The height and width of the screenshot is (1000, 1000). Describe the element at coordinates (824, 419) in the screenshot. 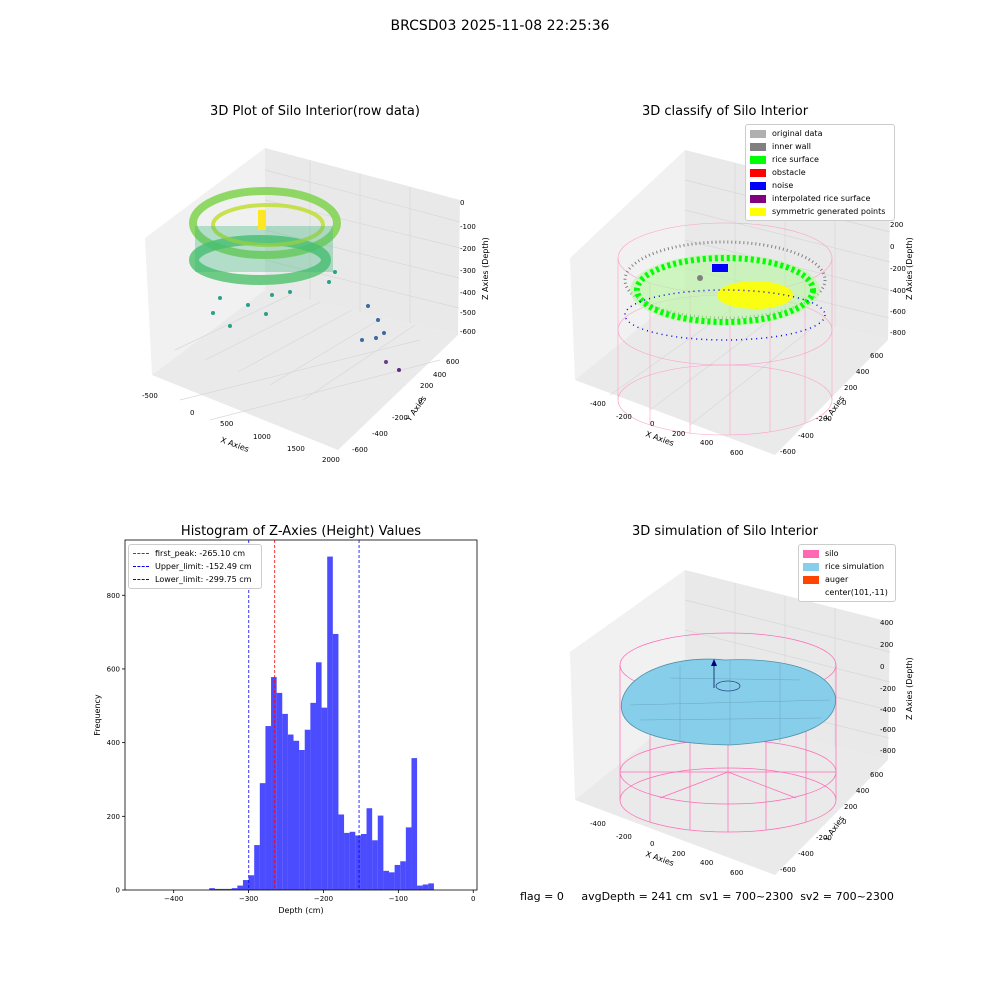

I see `y-tick: -200` at that location.